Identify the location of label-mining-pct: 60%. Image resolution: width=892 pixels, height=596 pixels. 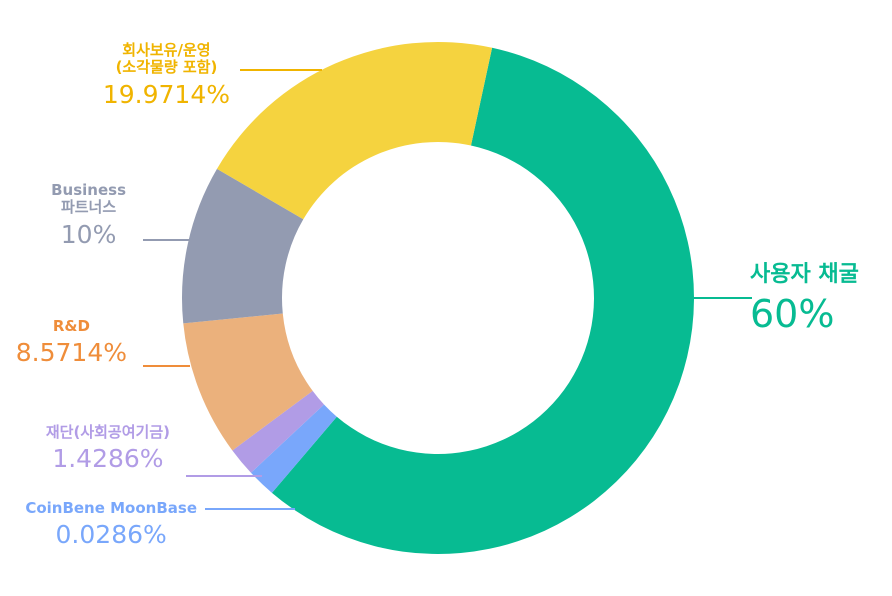
(792, 314).